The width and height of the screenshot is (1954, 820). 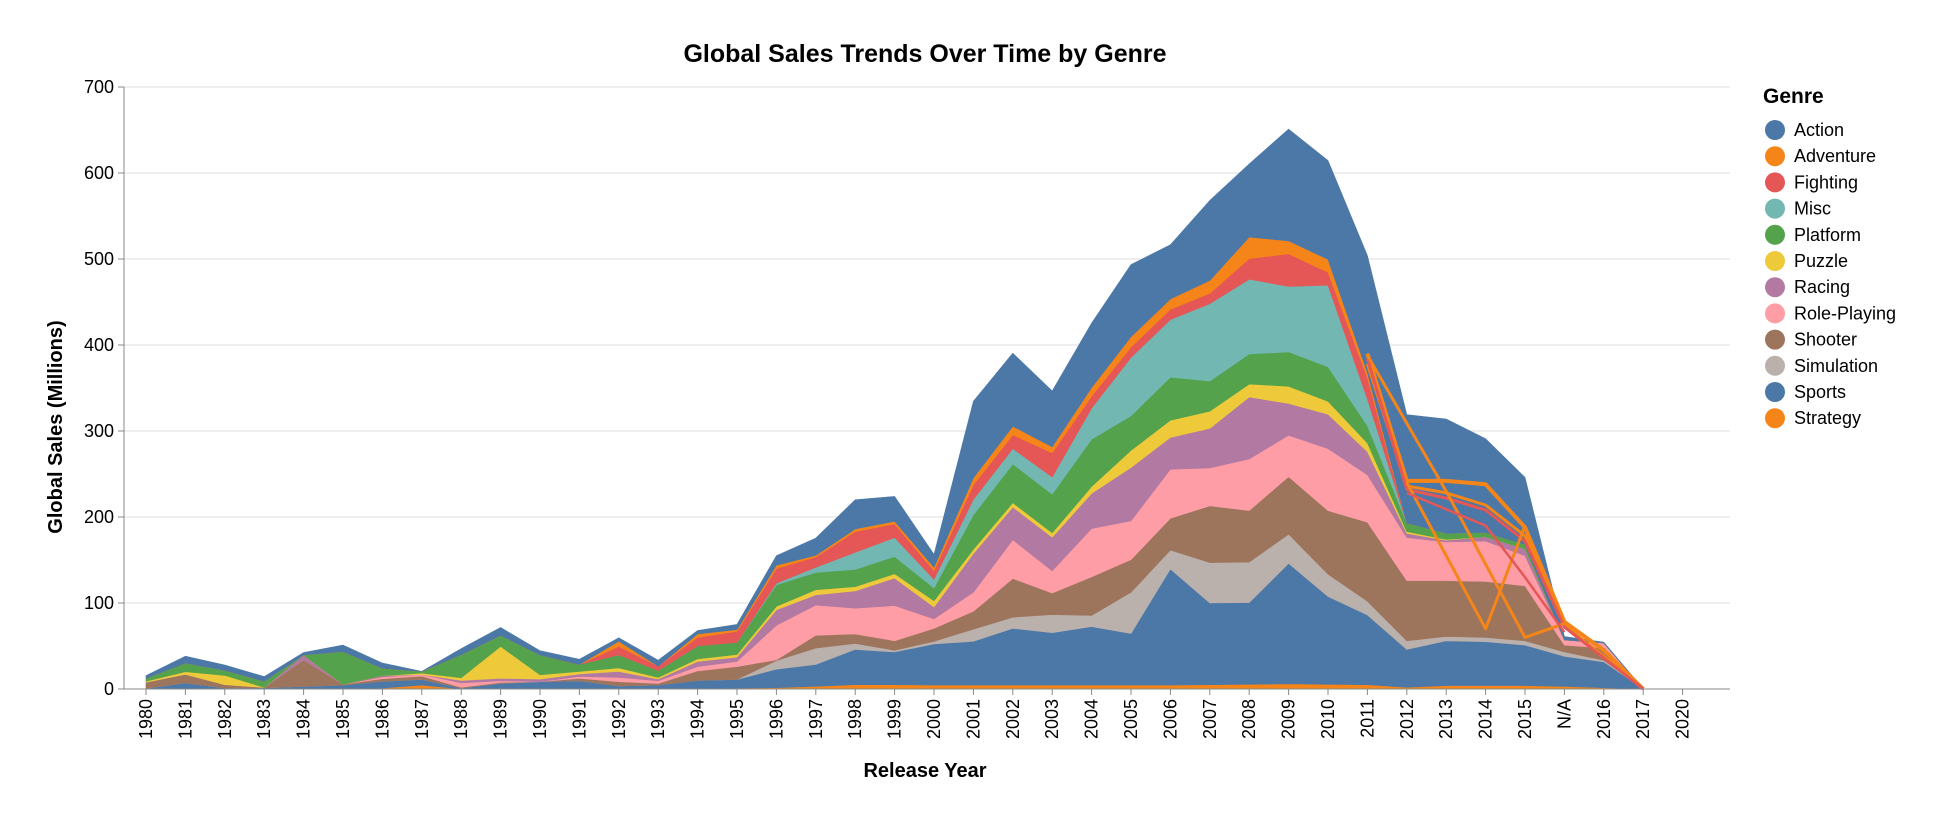 What do you see at coordinates (1820, 392) in the screenshot?
I see `legend-label-sports: Sports` at bounding box center [1820, 392].